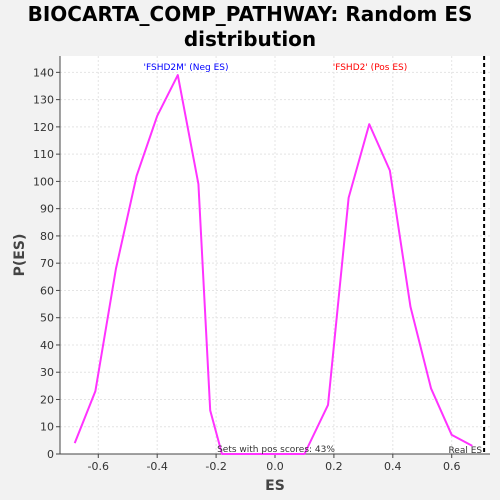  I want to click on y-tick-label: 0, so click(50, 454).